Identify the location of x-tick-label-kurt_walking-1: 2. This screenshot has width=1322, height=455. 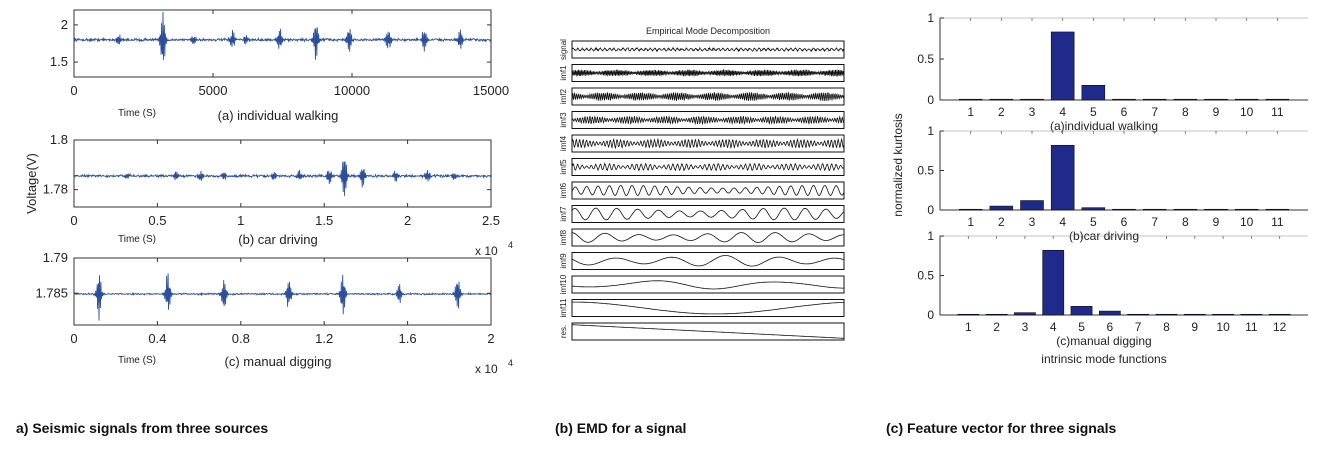
(1001, 112).